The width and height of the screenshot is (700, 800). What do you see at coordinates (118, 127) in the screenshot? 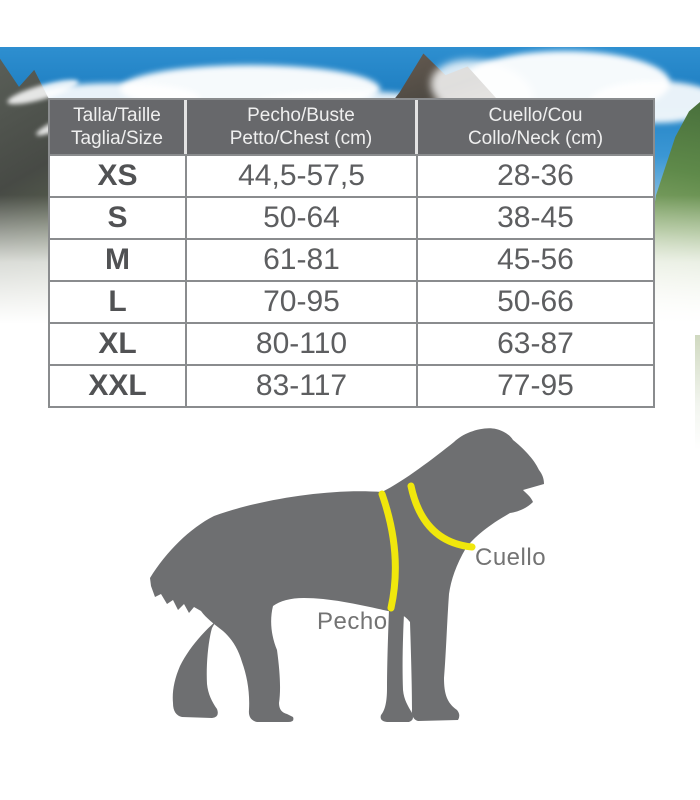
I see `header-cell-size: Talla/Taille Taglia/Size` at bounding box center [118, 127].